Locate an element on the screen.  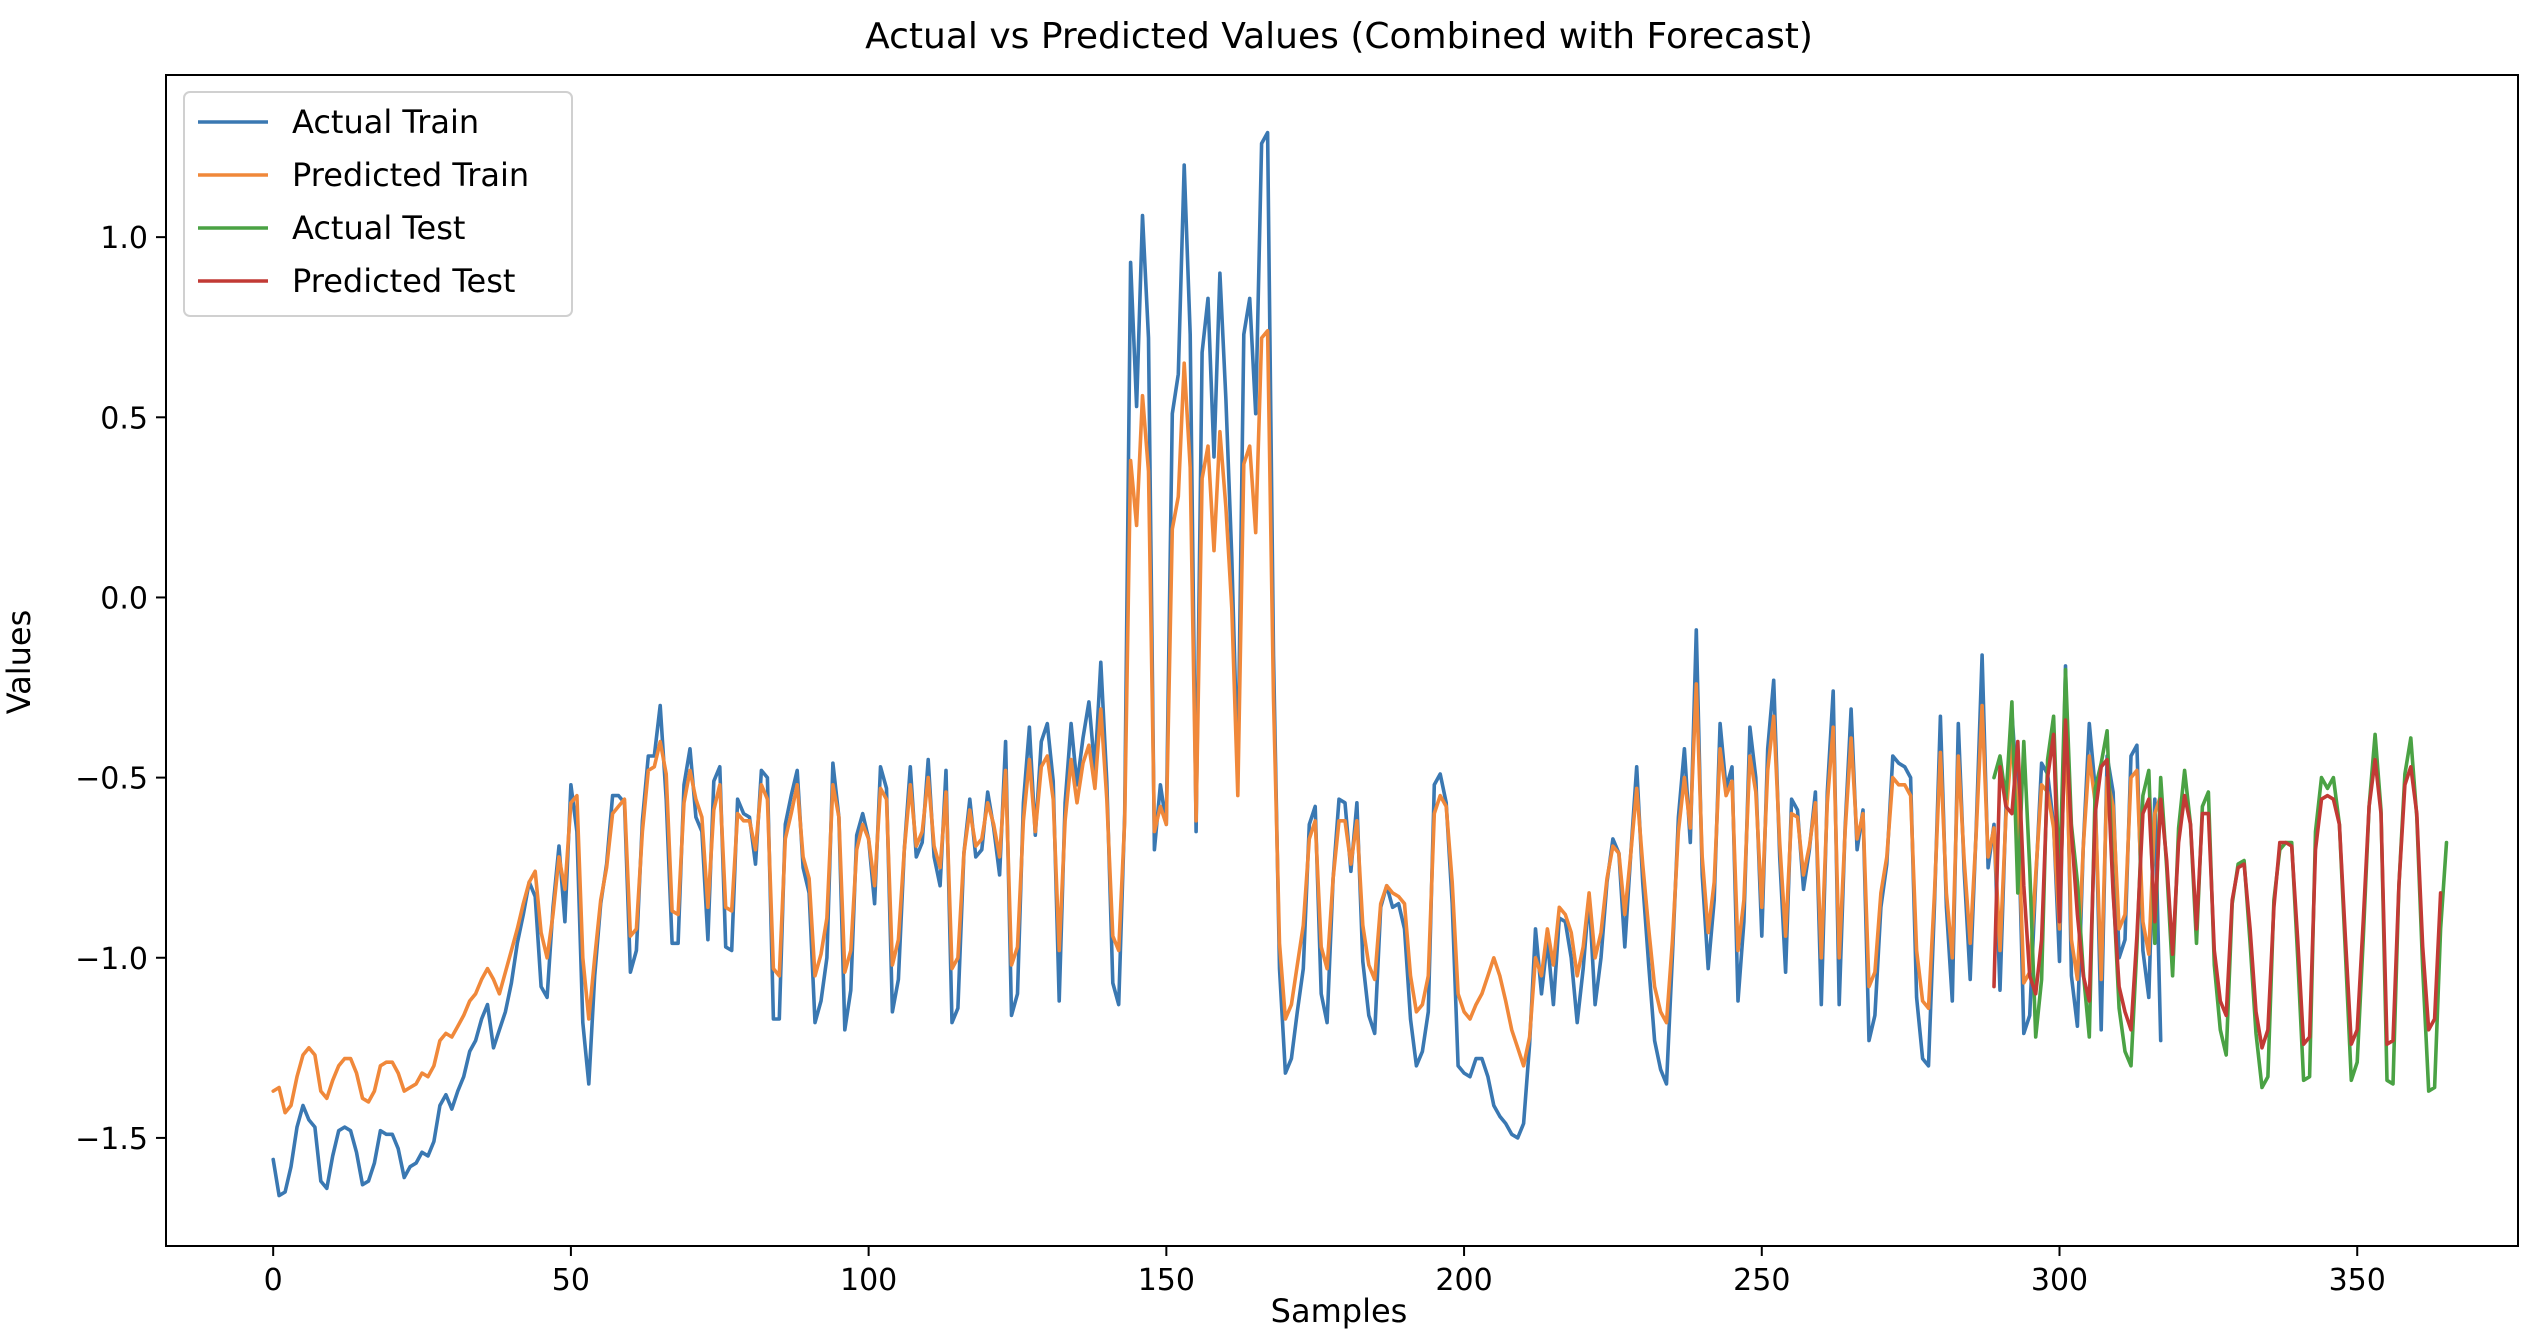
y-axis-label: Values is located at coordinates (19, 662).